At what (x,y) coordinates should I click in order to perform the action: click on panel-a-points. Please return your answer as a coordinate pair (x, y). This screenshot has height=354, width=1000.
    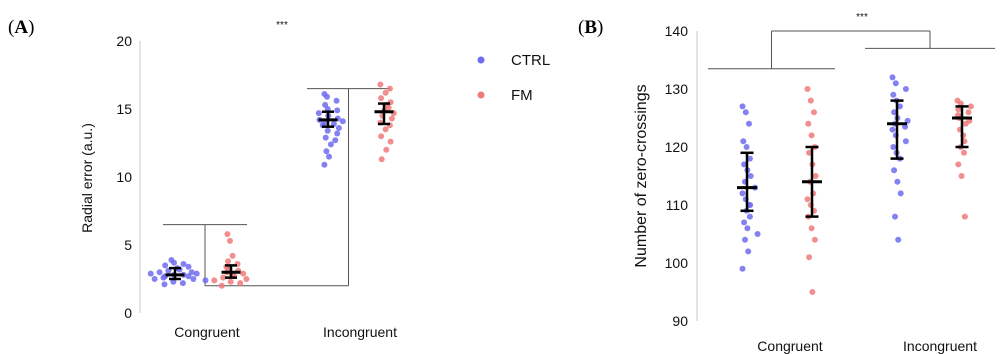
    Looking at the image, I should click on (272, 185).